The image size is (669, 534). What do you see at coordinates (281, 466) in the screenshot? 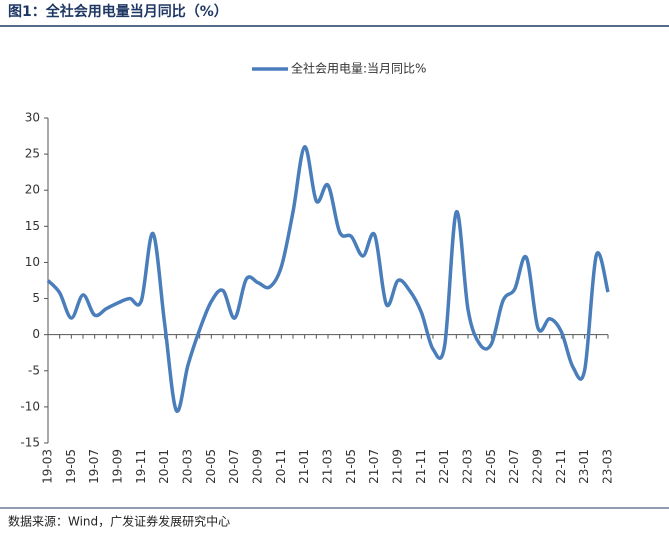
I see `x-tick-label: 20-11` at bounding box center [281, 466].